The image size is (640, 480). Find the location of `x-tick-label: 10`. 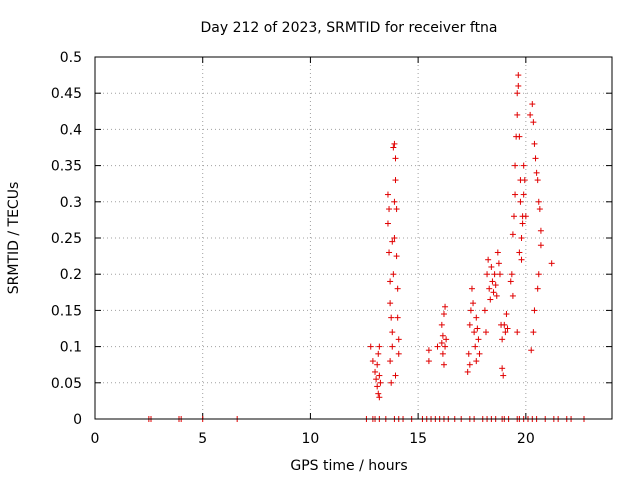

x-tick-label: 10 is located at coordinates (311, 439).